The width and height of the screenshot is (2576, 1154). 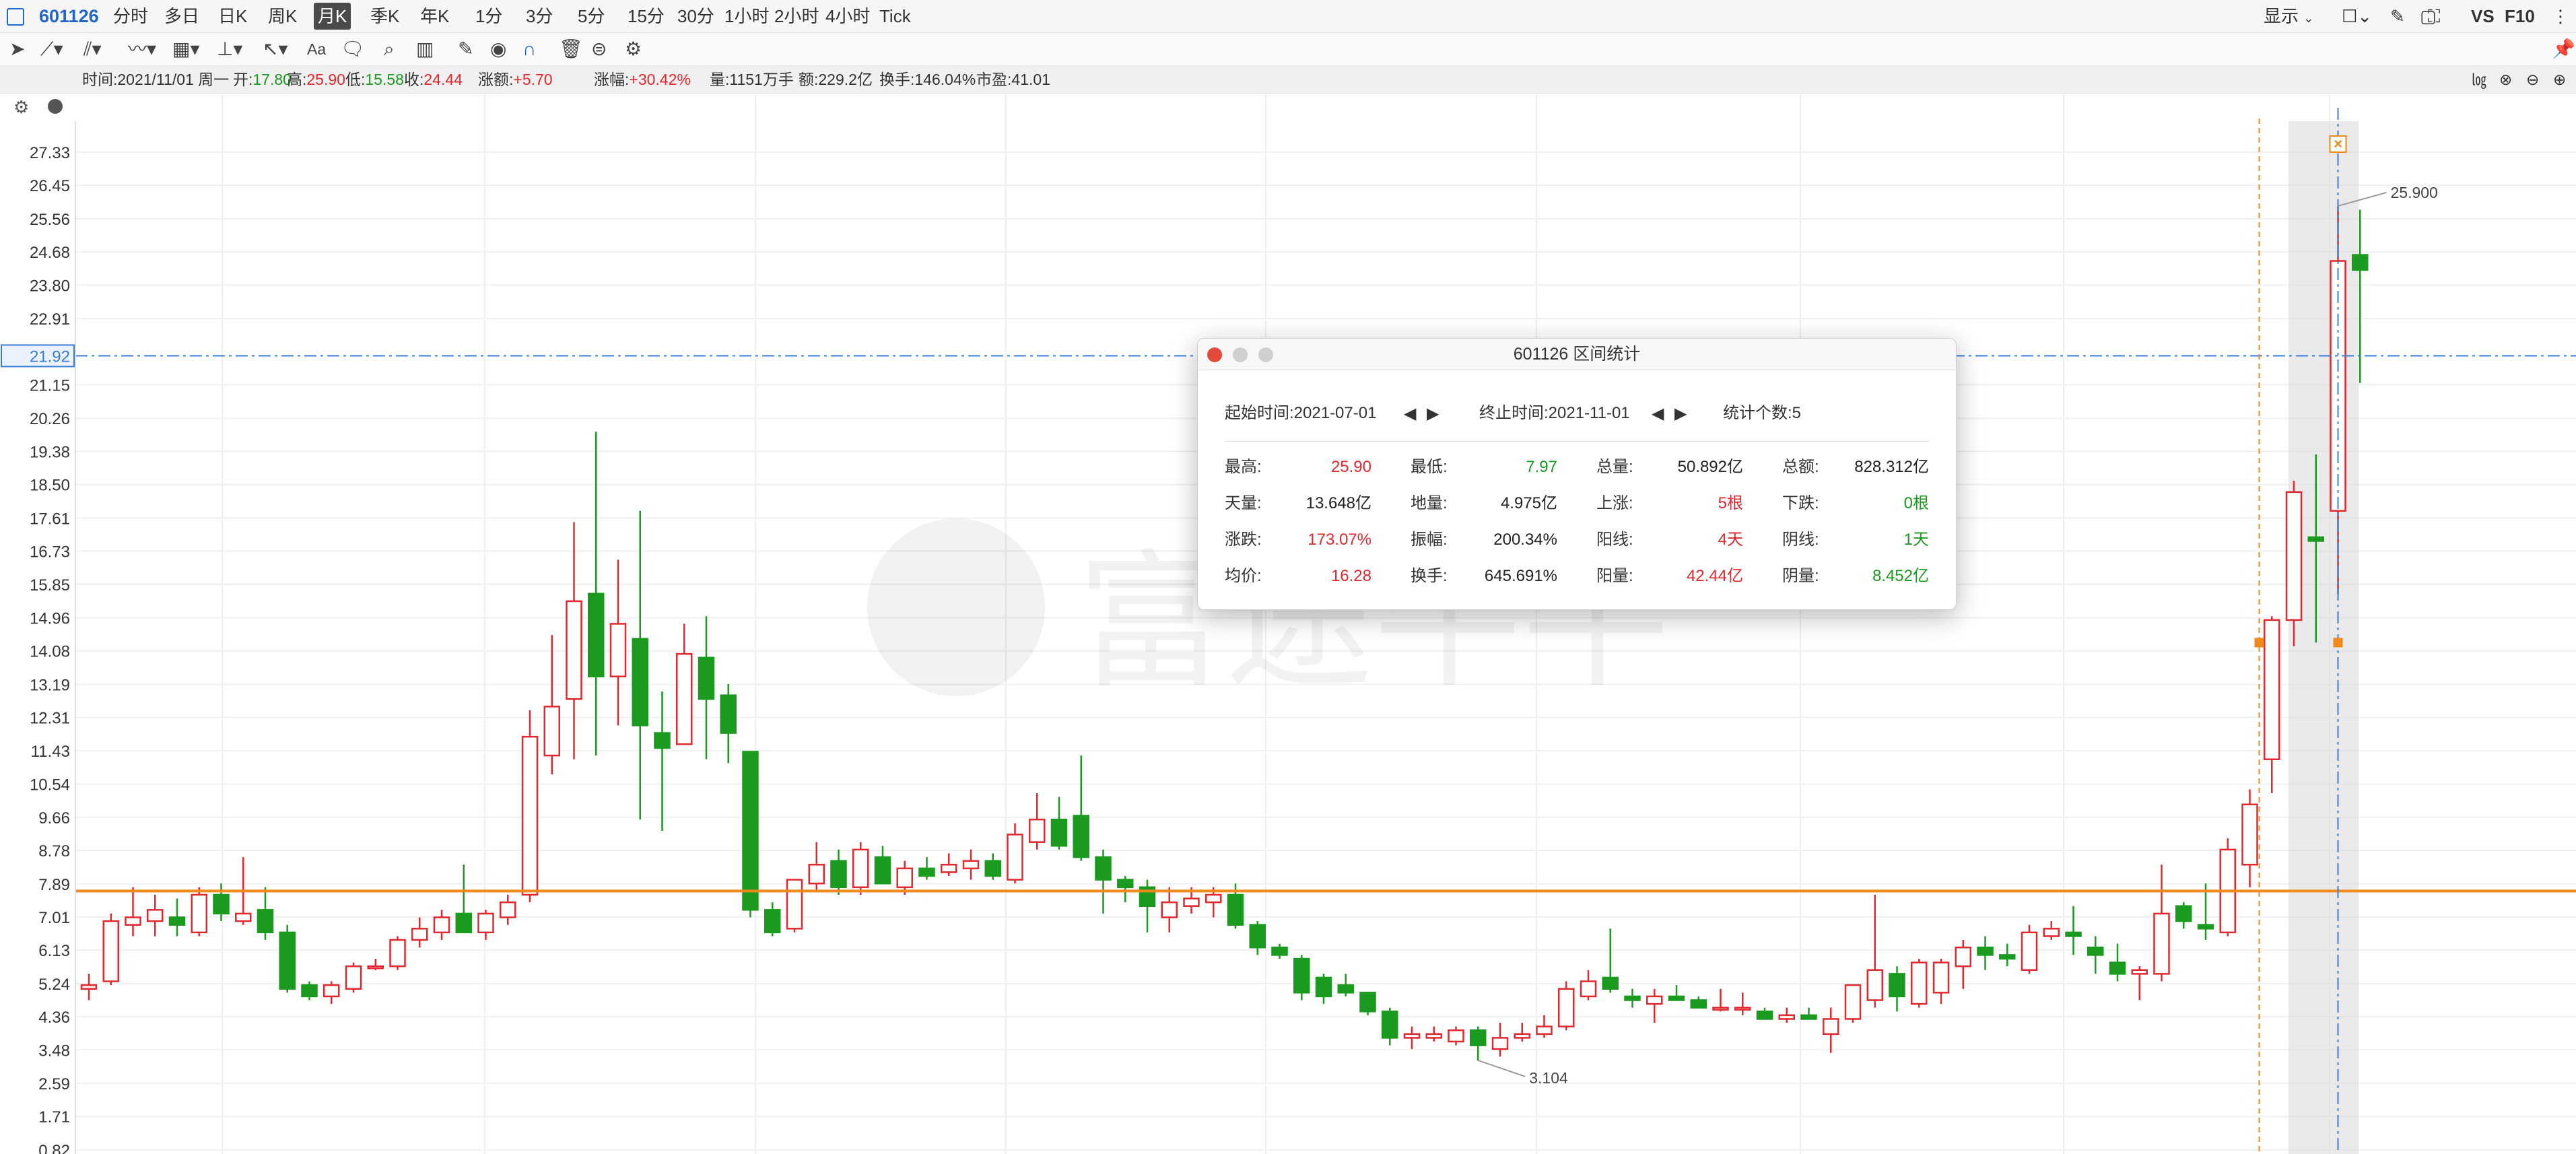 I want to click on plus-circle-icon: ⊕, so click(x=2560, y=79).